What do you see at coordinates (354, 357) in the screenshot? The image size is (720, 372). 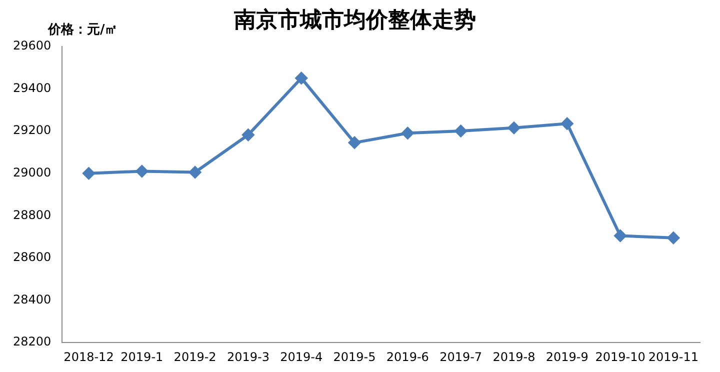 I see `x-tick-label: 2019-5` at bounding box center [354, 357].